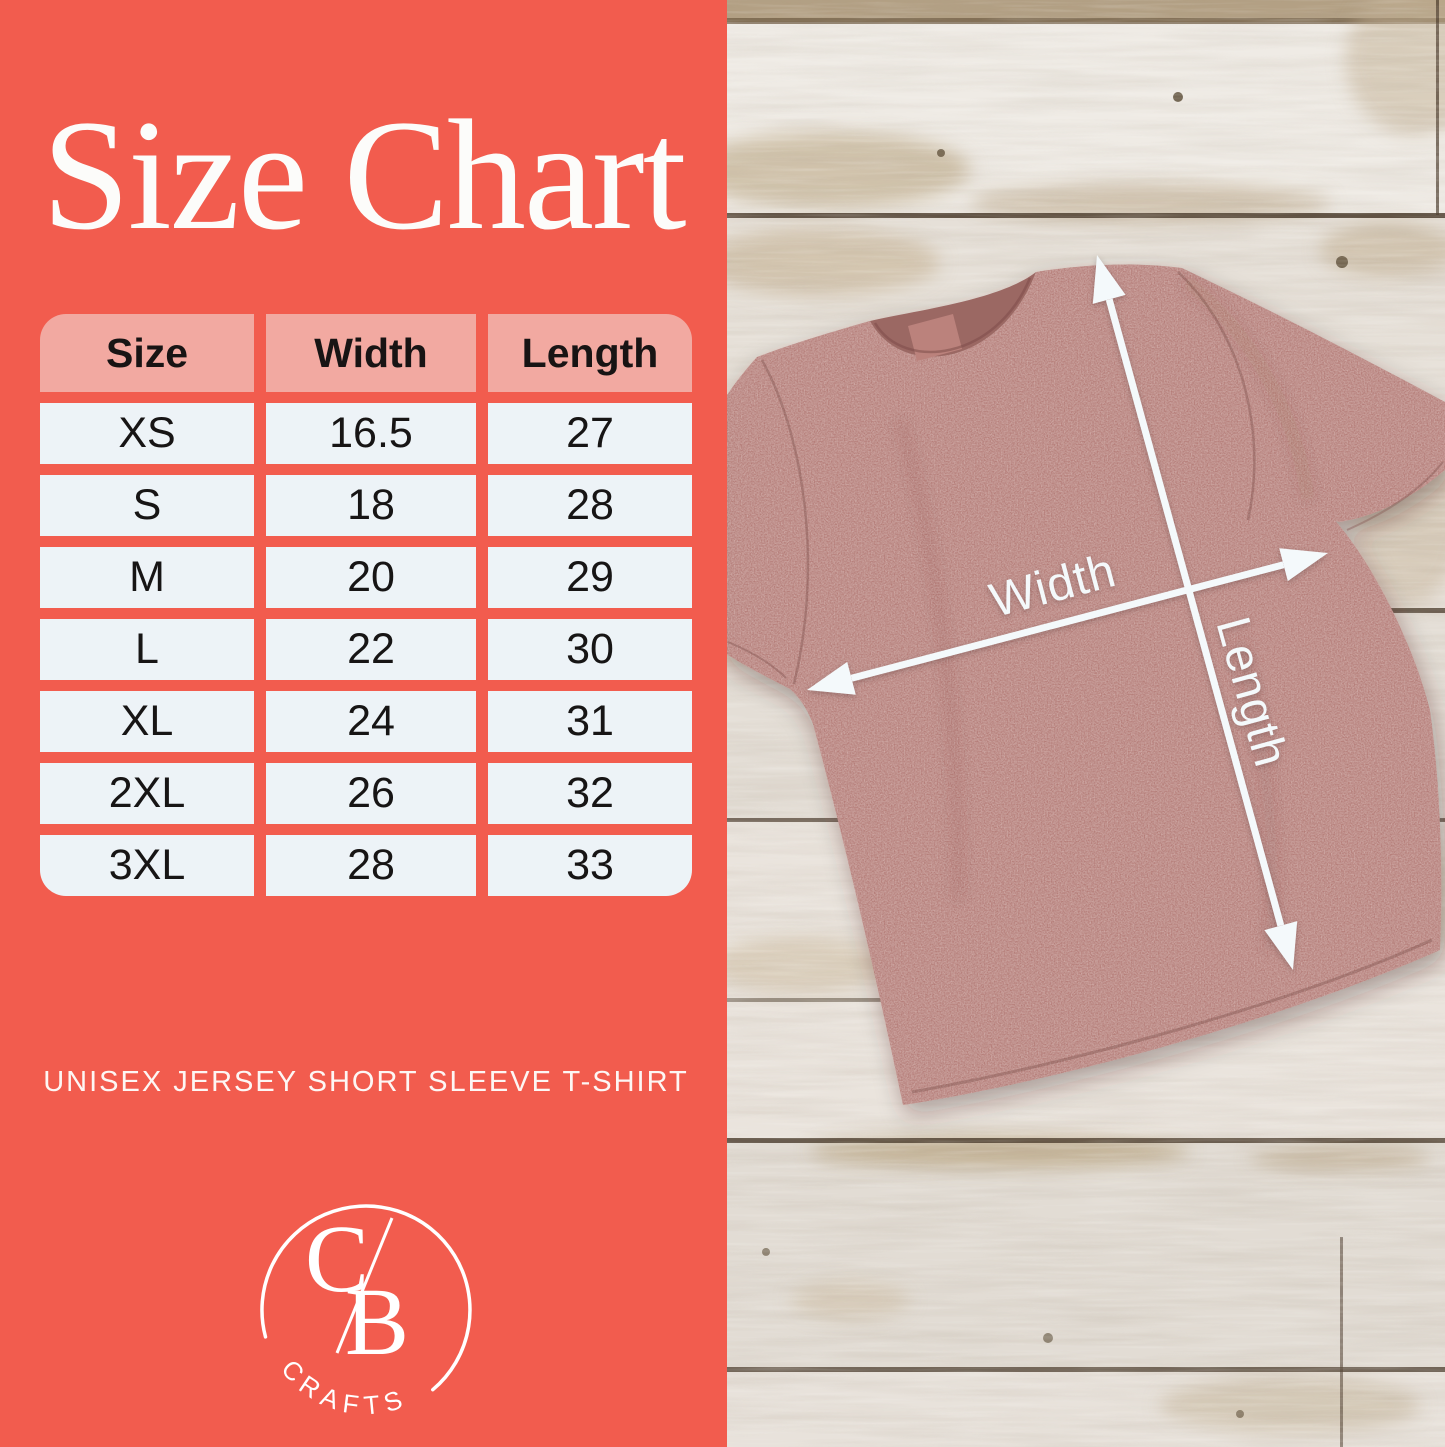 The height and width of the screenshot is (1447, 1445). Describe the element at coordinates (147, 721) in the screenshot. I see `table-cell: XL` at that location.